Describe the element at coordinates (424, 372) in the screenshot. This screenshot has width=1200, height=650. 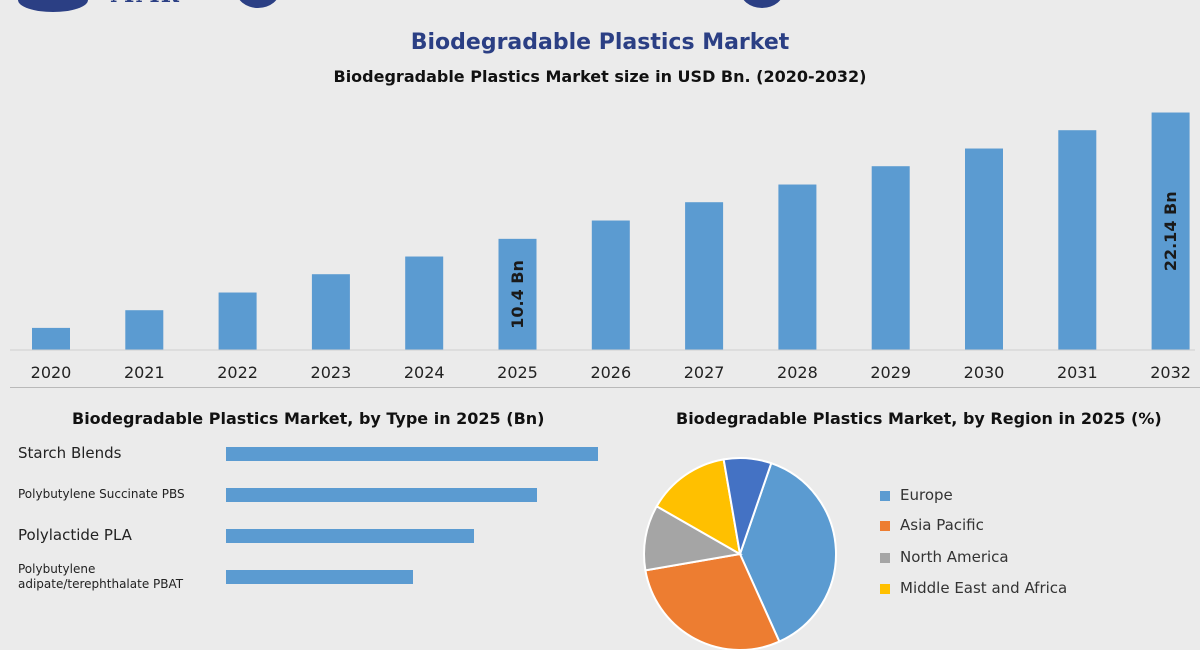
I see `x-tick-label: 2024` at that location.